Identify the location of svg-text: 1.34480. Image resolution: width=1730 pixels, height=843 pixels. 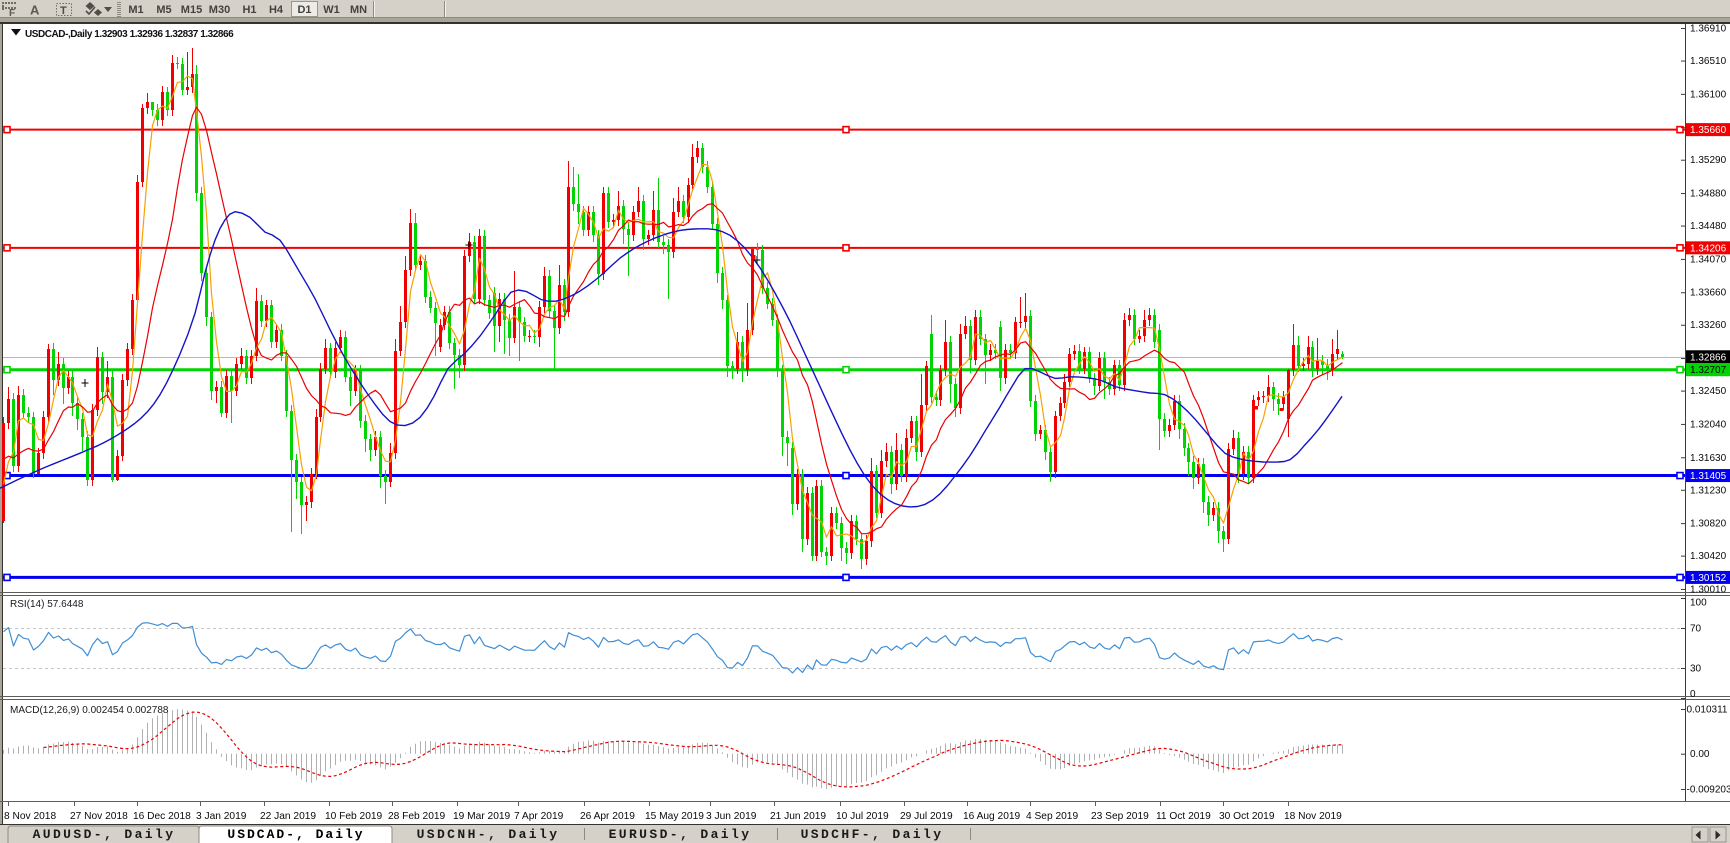
(1708, 226).